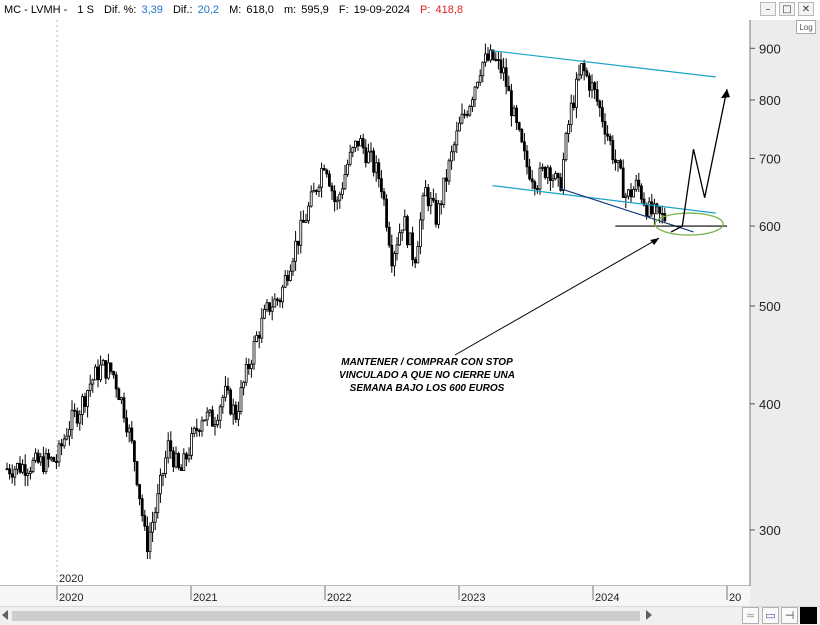  I want to click on max-value: 618,0, so click(260, 10).